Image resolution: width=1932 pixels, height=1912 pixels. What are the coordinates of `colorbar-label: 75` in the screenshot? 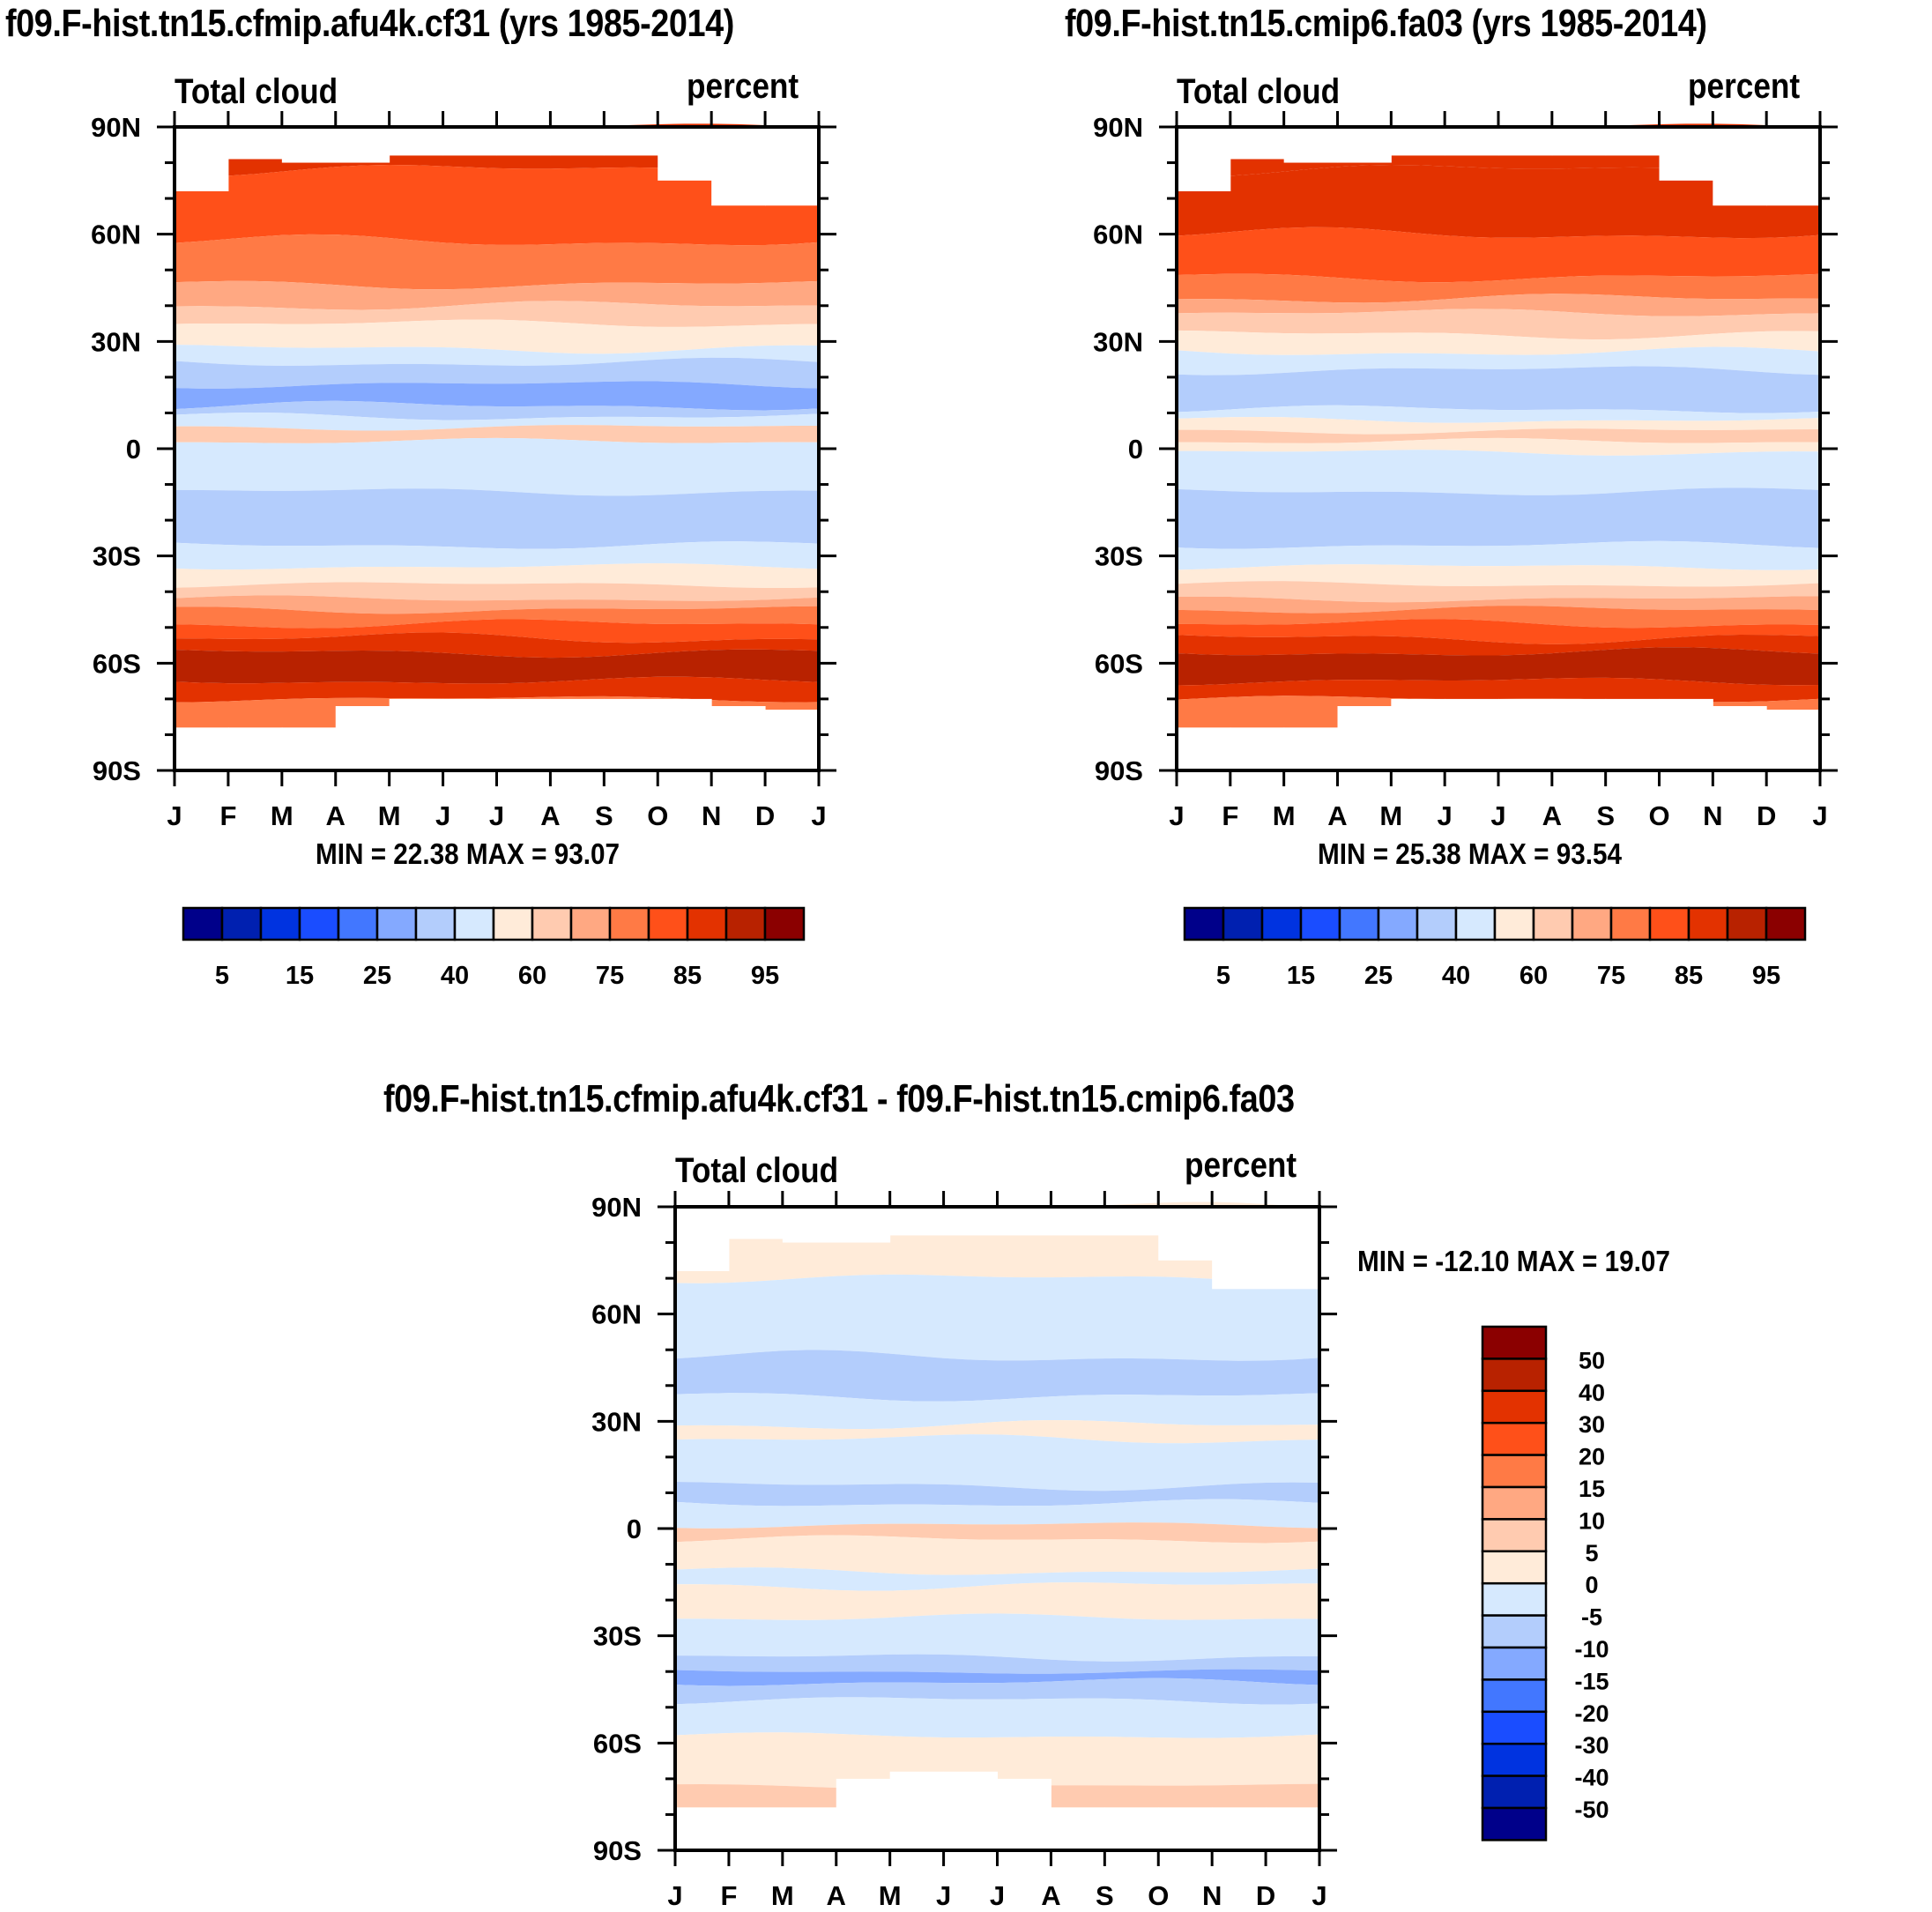 It's located at (610, 976).